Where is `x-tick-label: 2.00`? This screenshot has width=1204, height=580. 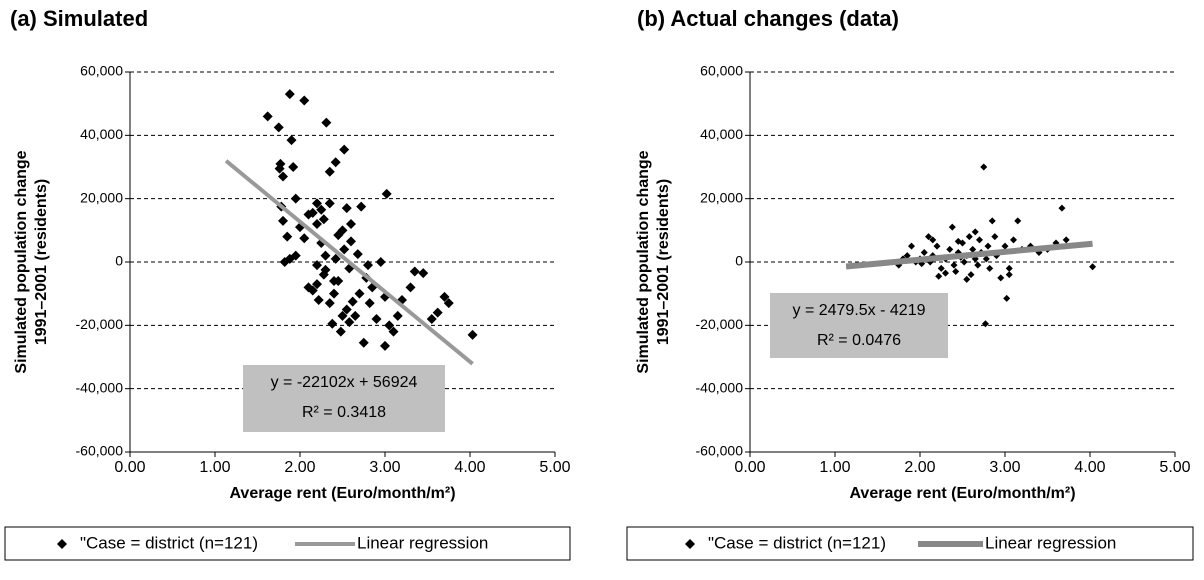
x-tick-label: 2.00 is located at coordinates (299, 467).